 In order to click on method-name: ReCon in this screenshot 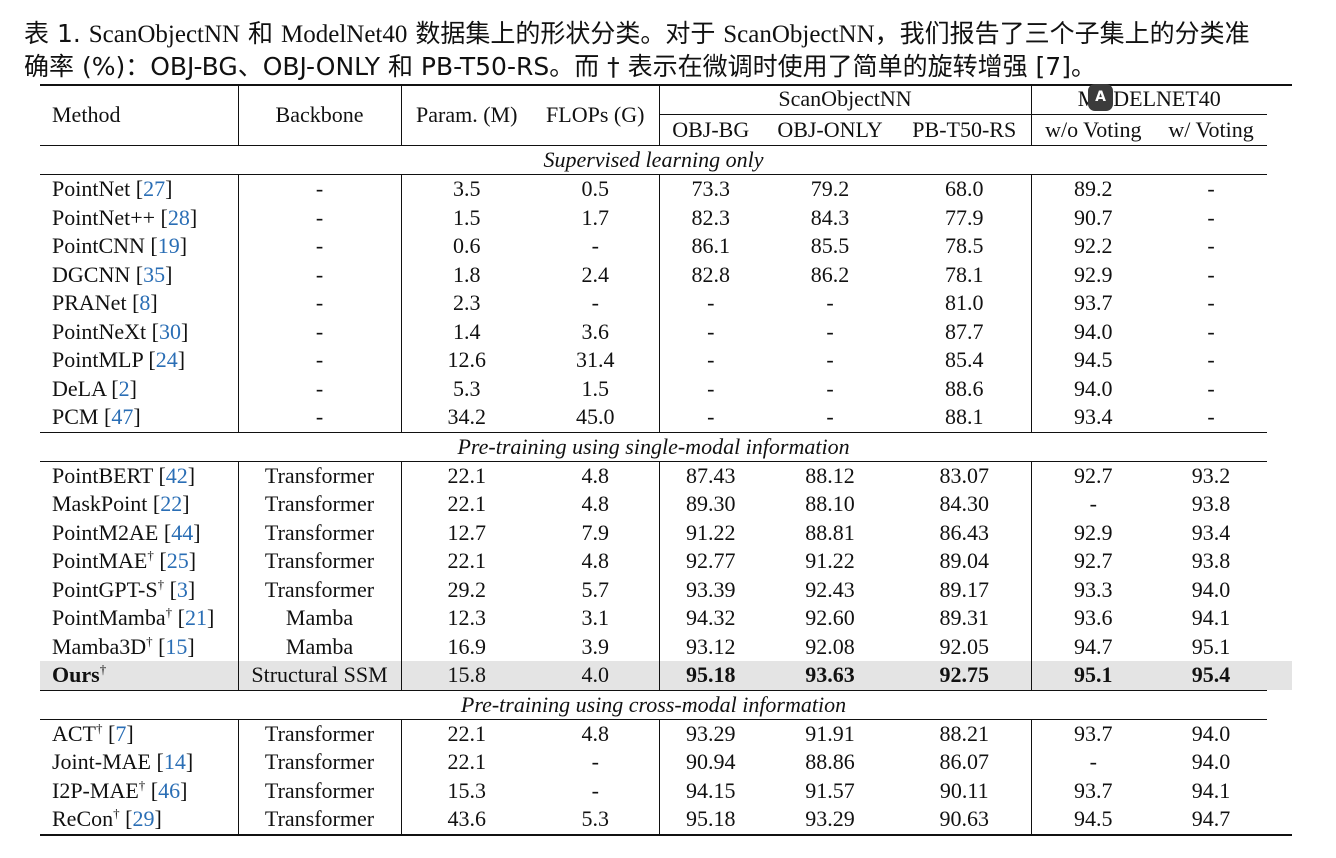, I will do `click(83, 819)`.